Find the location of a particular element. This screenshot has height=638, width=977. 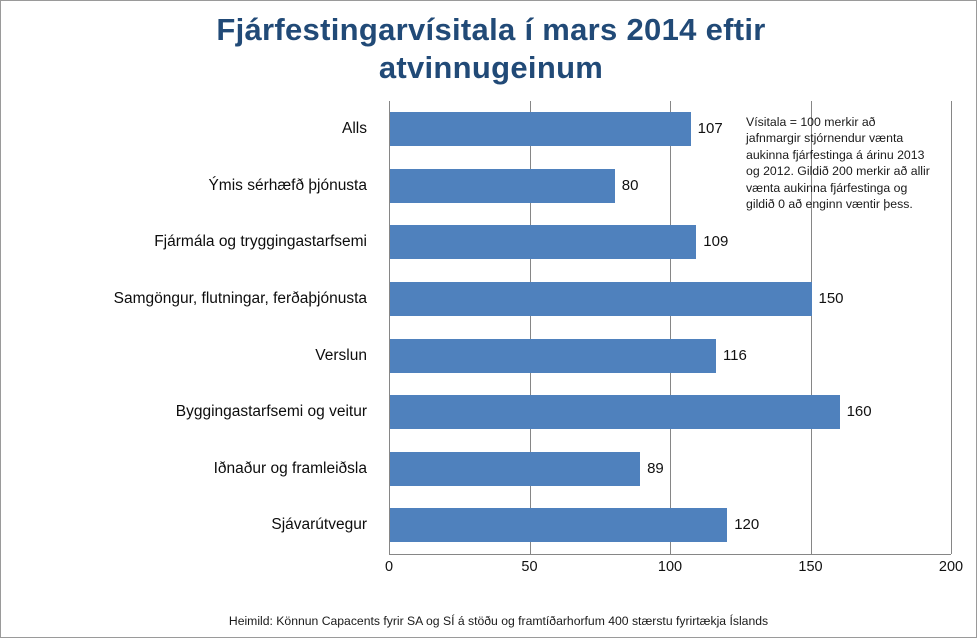

category-label: Iðnaður og framleiðsla is located at coordinates (290, 468).